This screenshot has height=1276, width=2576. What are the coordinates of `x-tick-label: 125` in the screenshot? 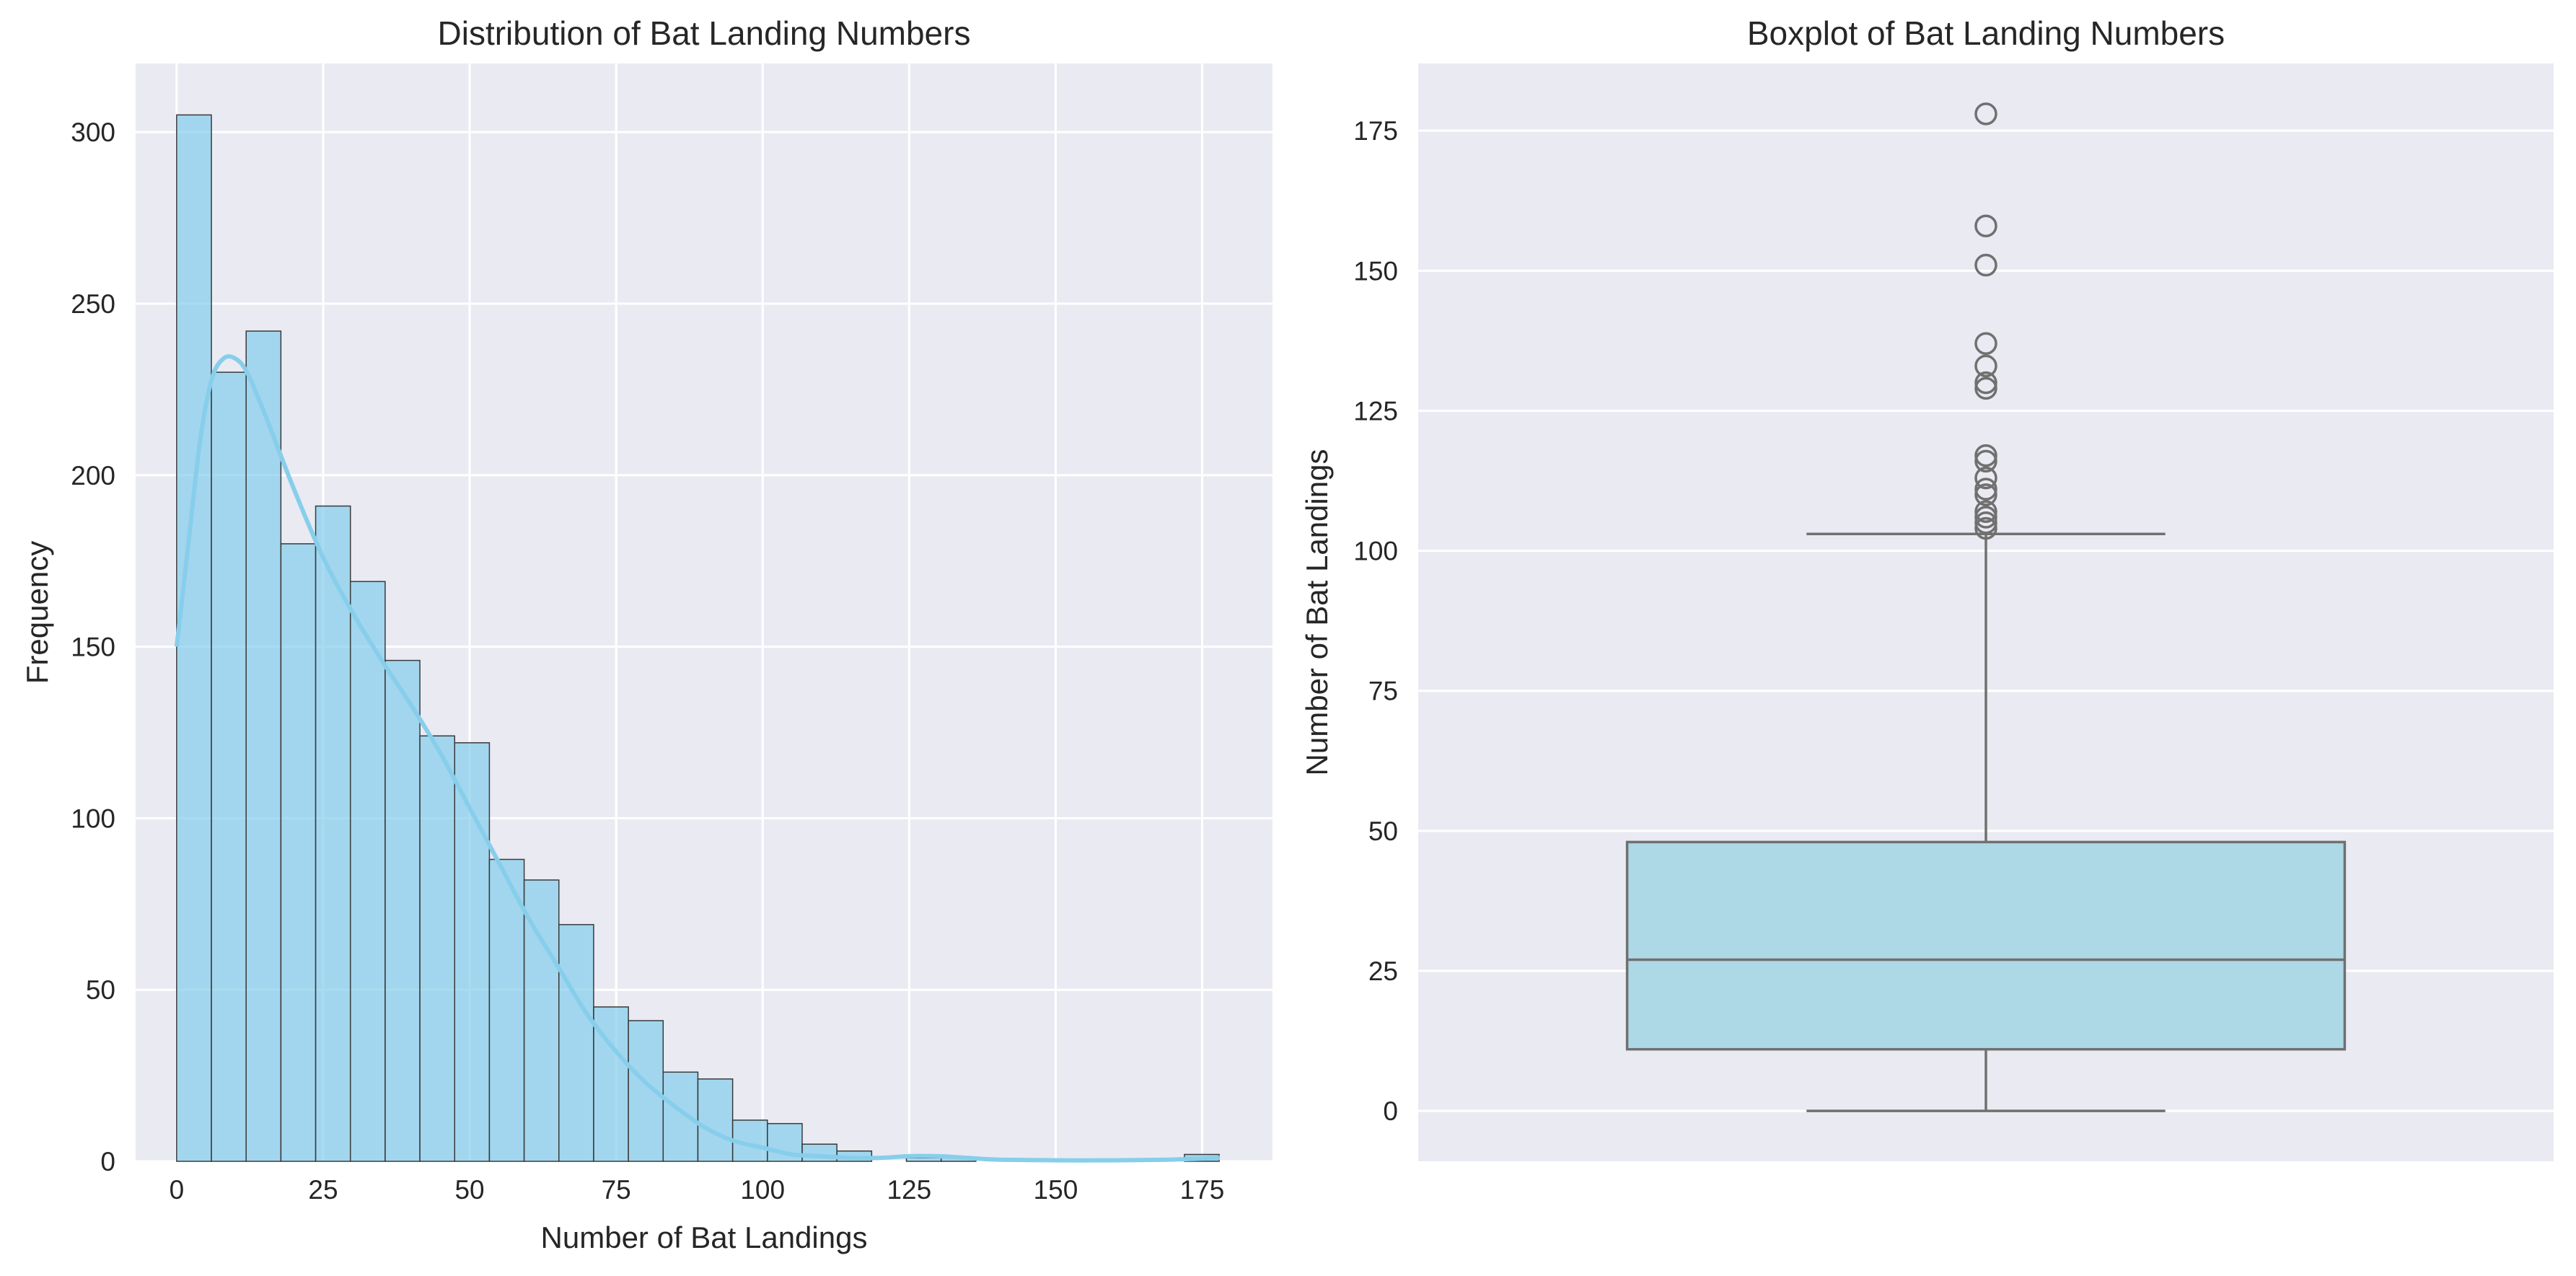 It's located at (909, 1190).